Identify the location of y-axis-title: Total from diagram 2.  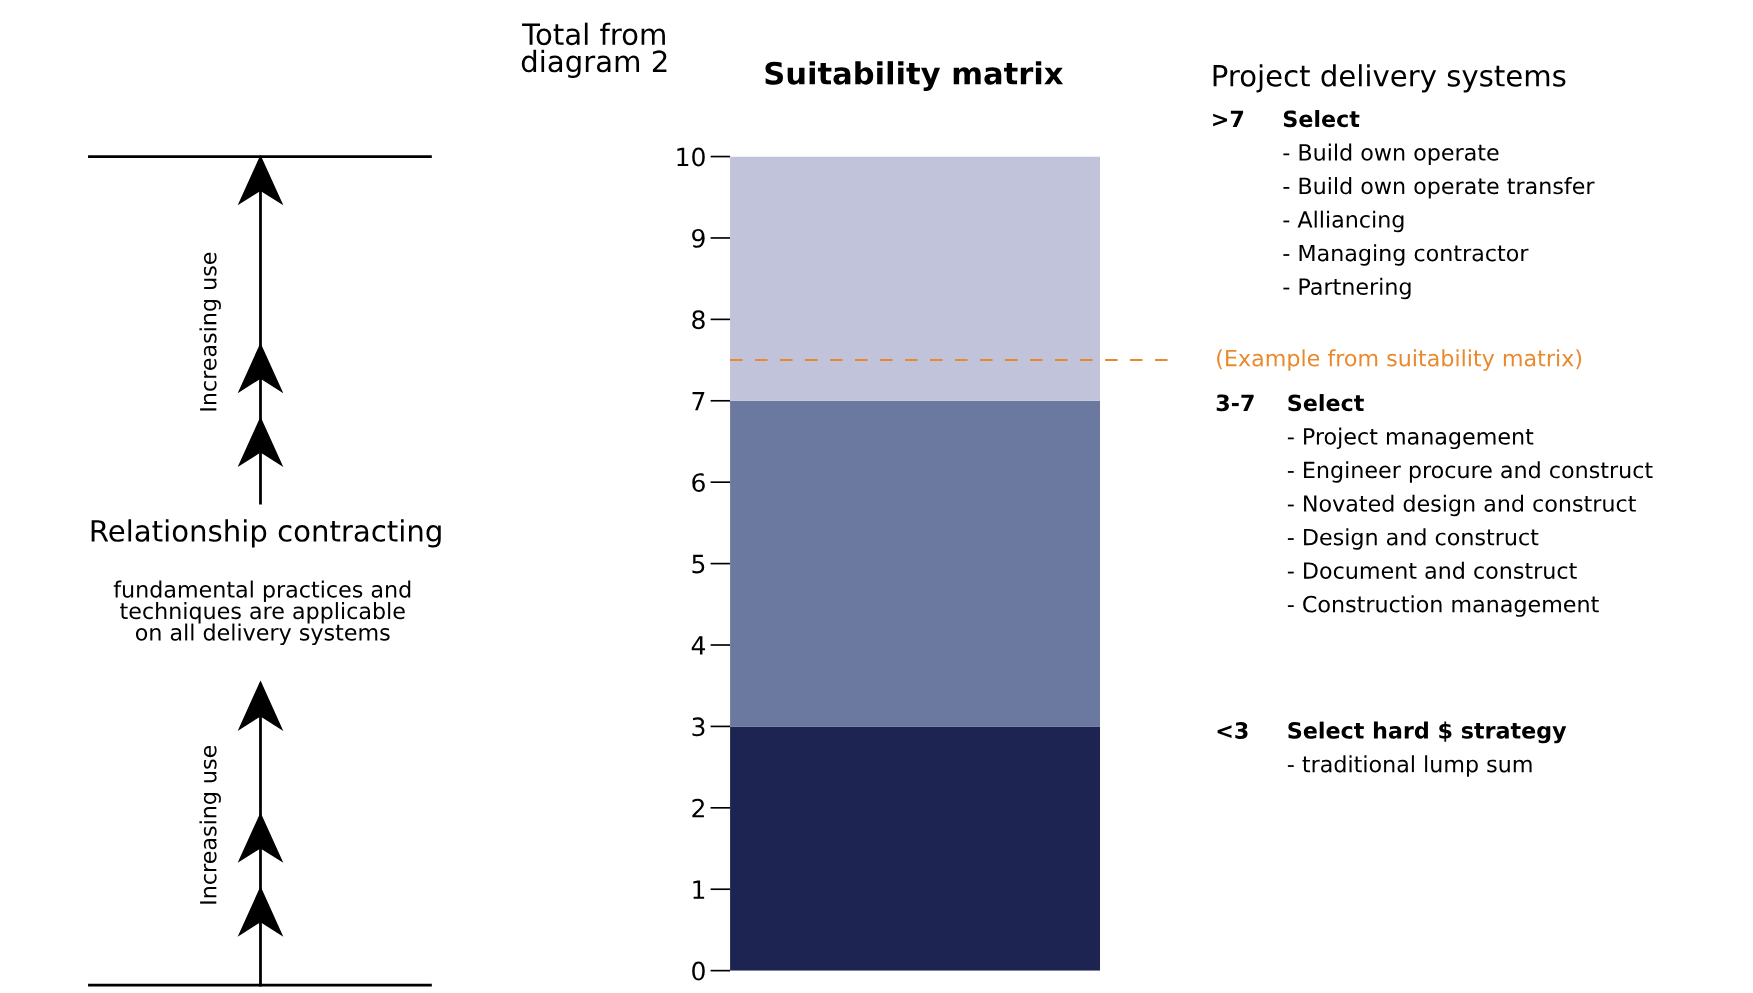
(594, 50).